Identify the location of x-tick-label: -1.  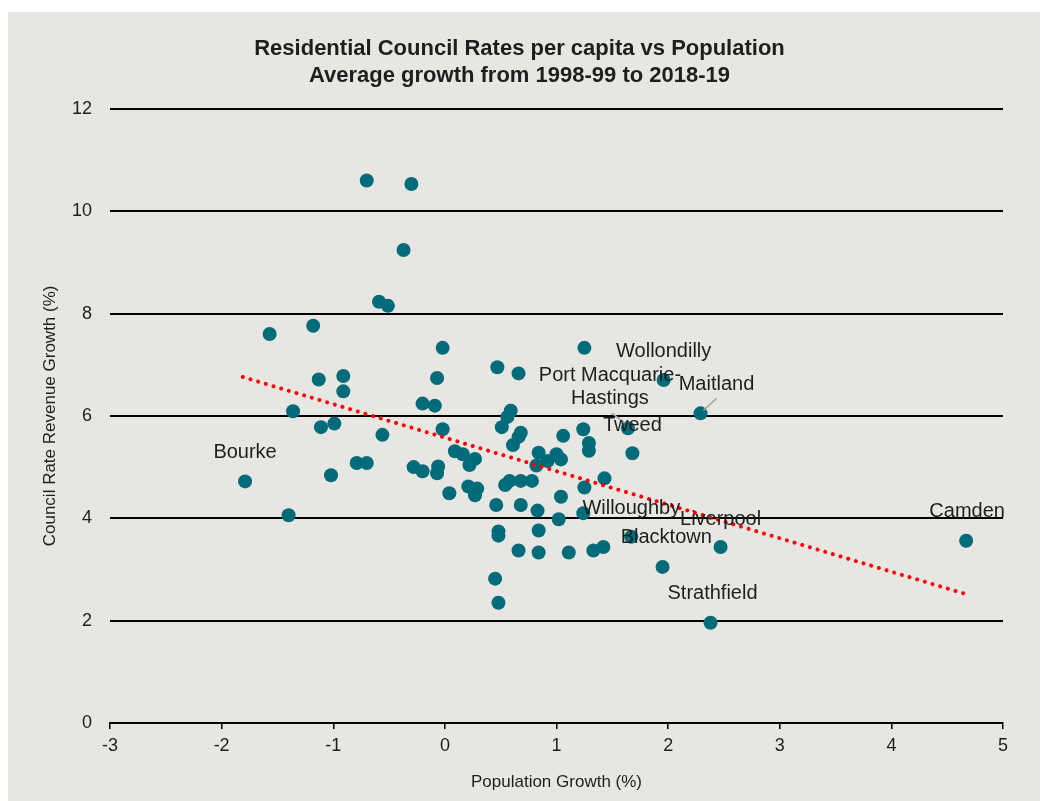
(333, 744).